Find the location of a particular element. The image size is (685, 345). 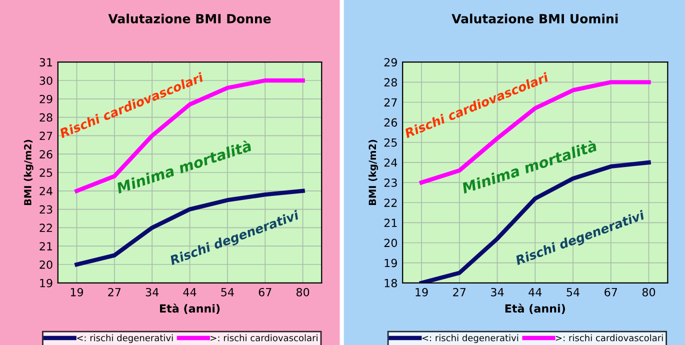

y-tick-label: 31 is located at coordinates (46, 62).